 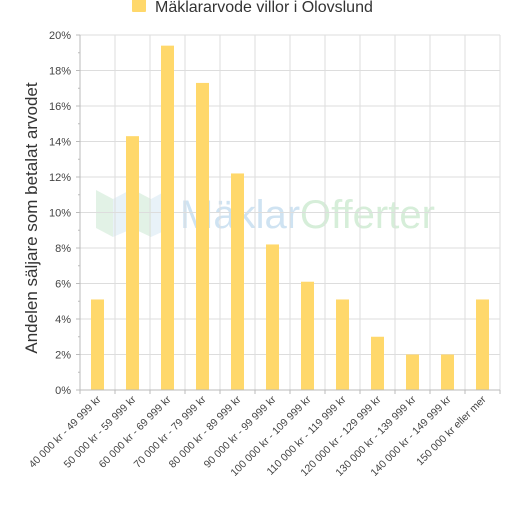 What do you see at coordinates (451, 430) in the screenshot?
I see `x-tick-label: 150 000 kr eller mer` at bounding box center [451, 430].